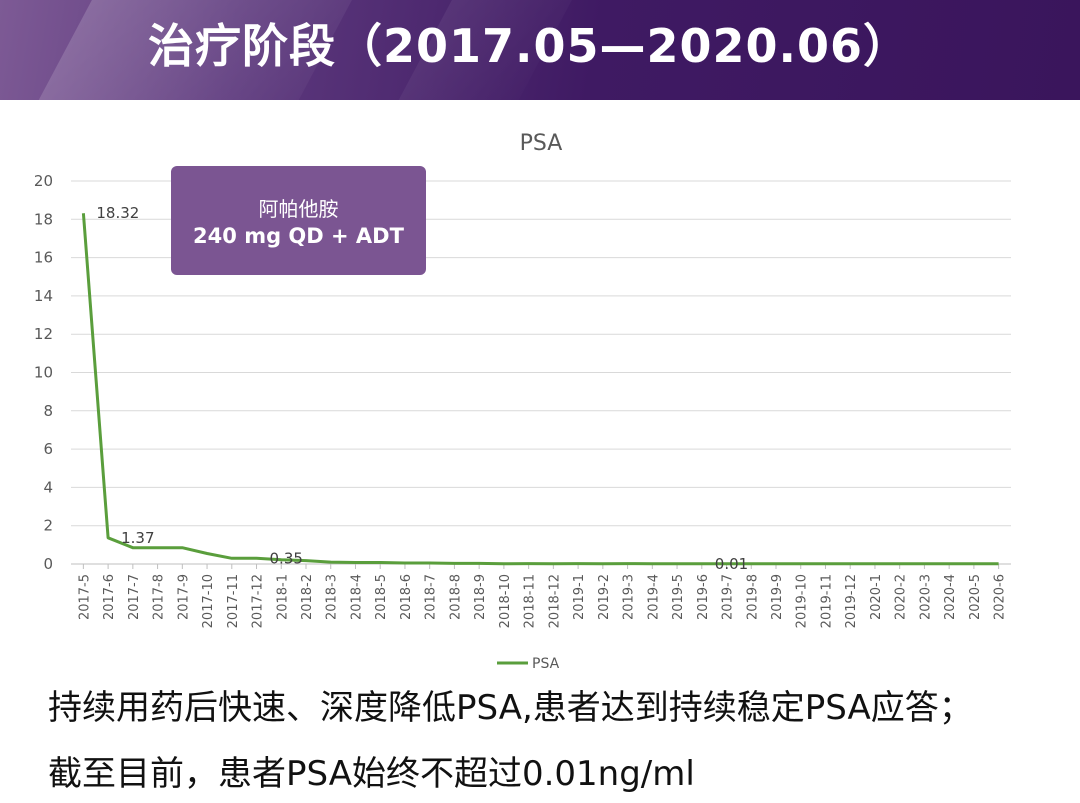  I want to click on y-tick-label: 10, so click(43, 373).